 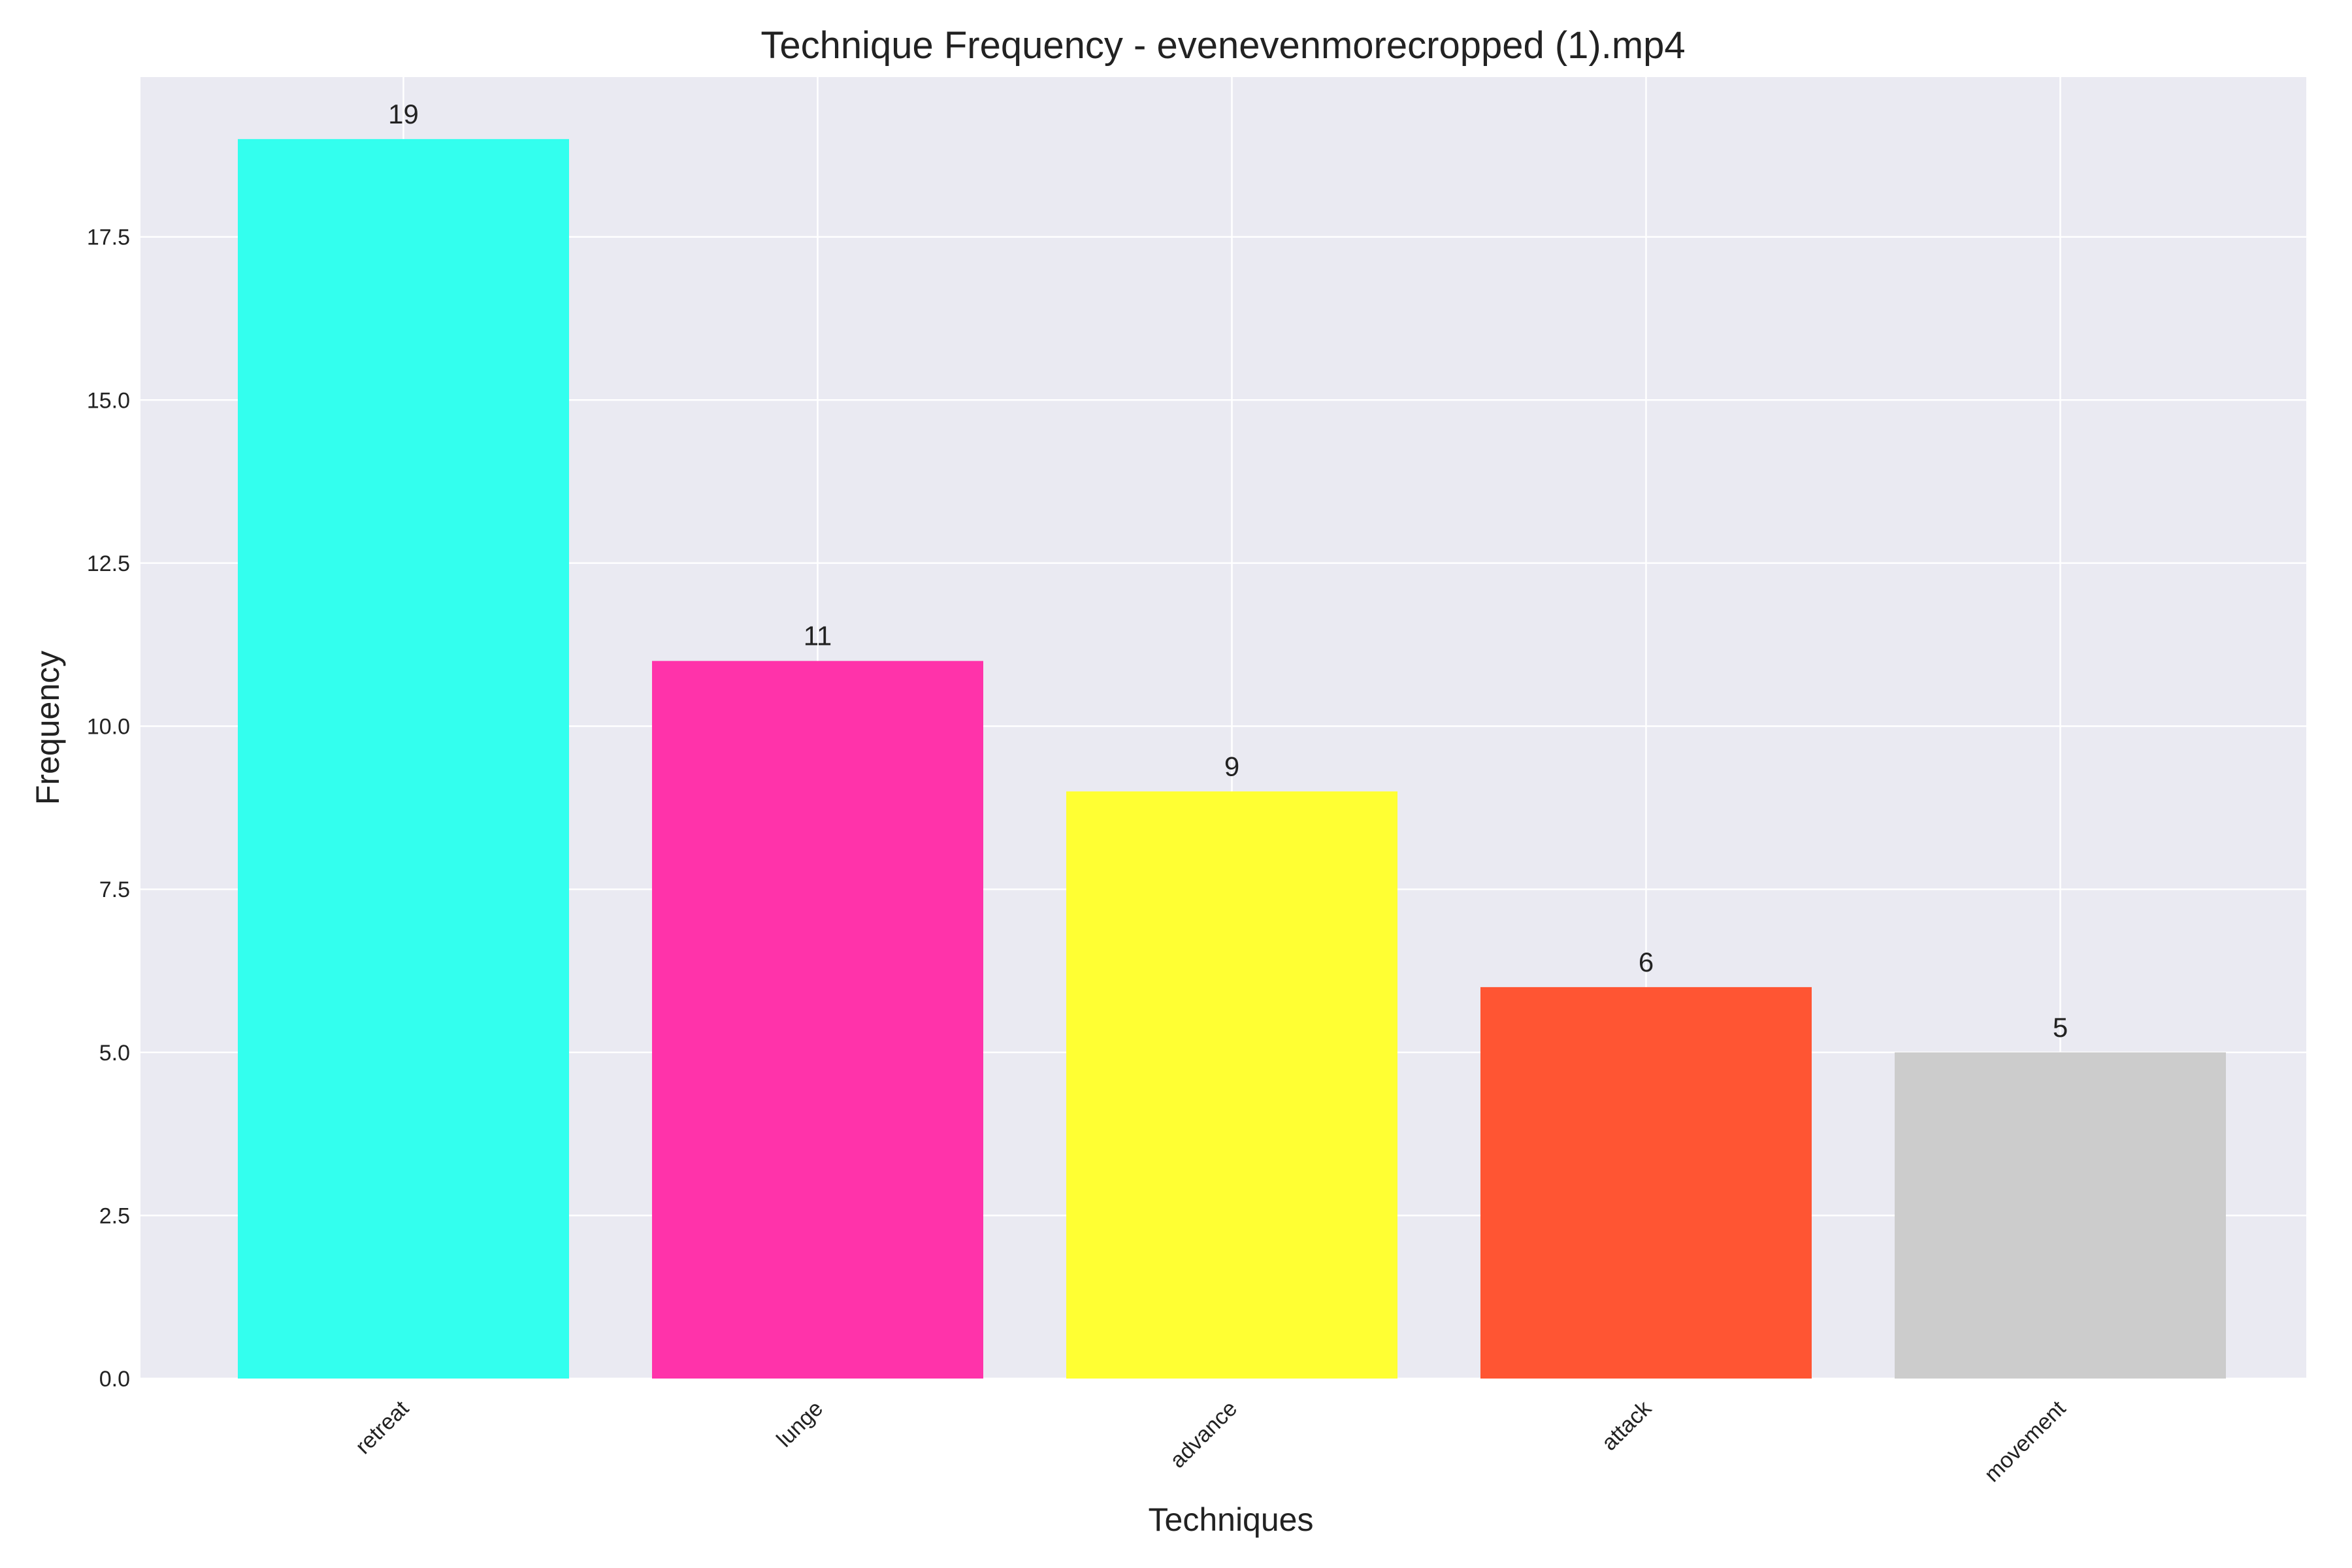 What do you see at coordinates (108, 727) in the screenshot?
I see `y-tick-label: 10.0` at bounding box center [108, 727].